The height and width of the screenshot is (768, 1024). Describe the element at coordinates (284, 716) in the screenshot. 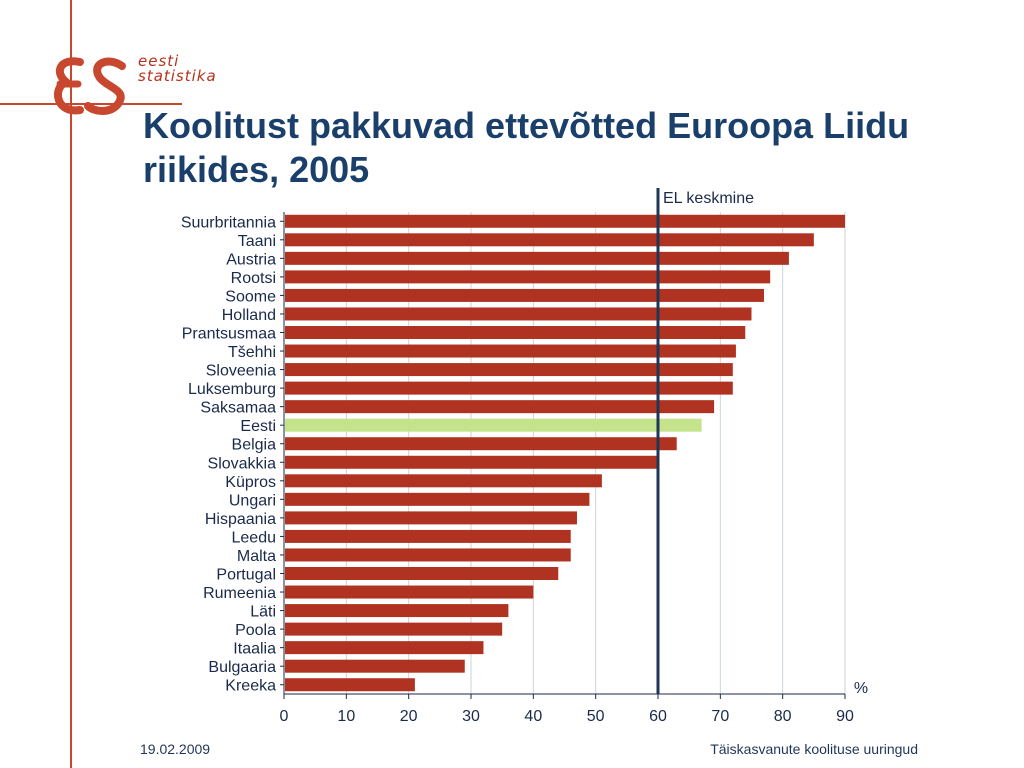

I see `x-tick-label: 0` at that location.